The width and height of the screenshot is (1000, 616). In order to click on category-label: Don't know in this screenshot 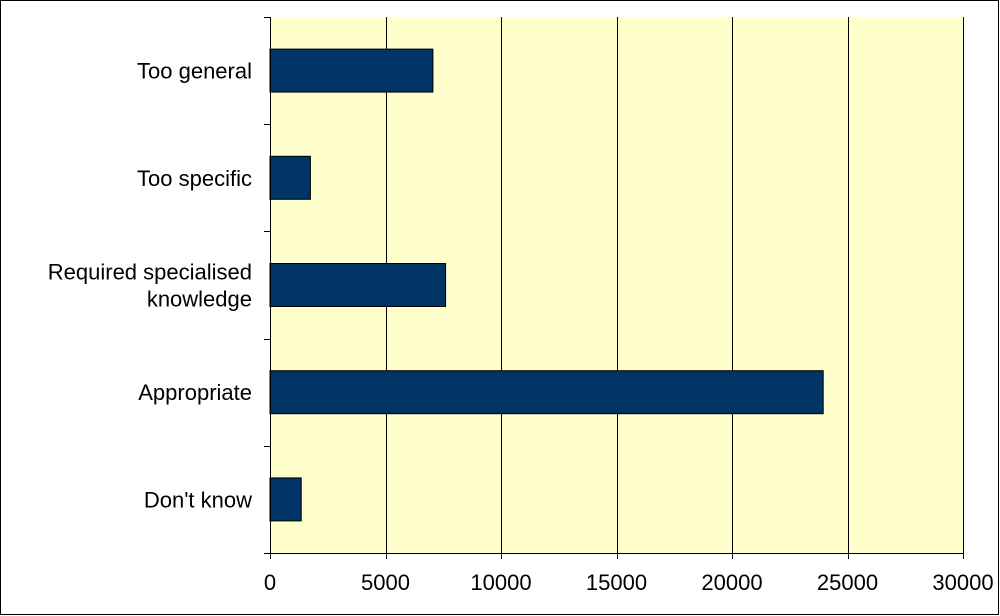, I will do `click(198, 499)`.